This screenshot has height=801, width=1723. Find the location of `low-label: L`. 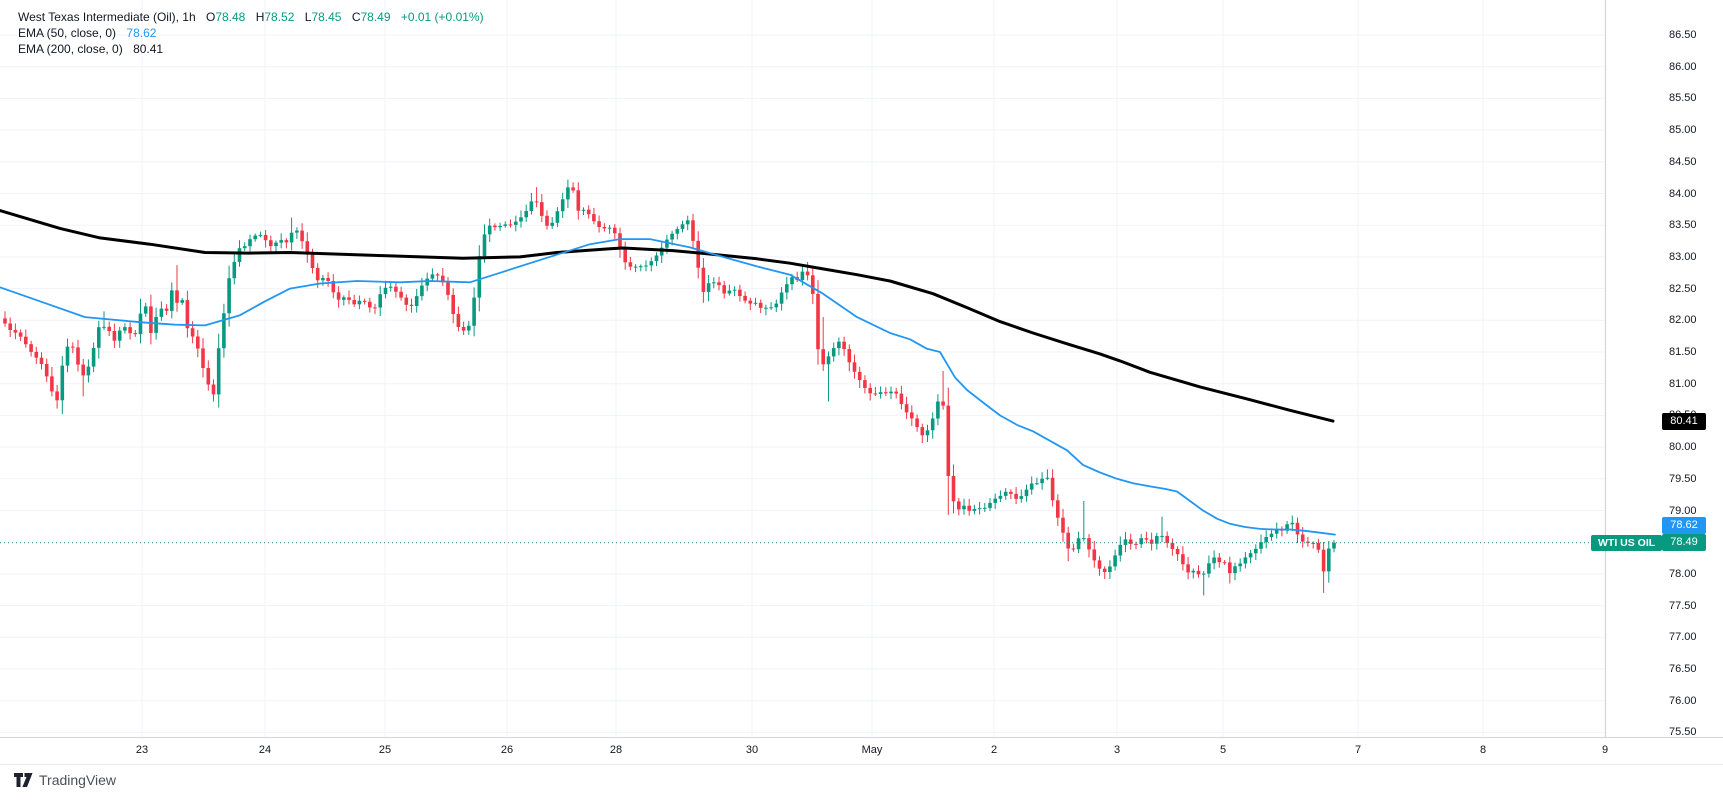

low-label: L is located at coordinates (308, 17).